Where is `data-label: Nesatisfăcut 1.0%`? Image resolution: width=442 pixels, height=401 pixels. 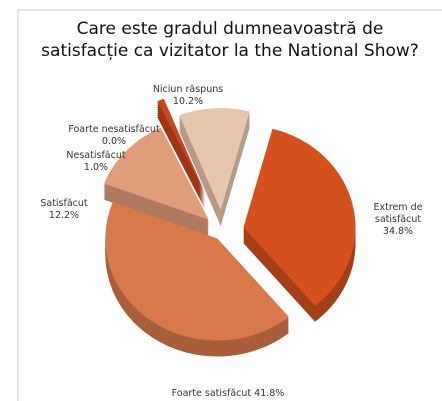
data-label: Nesatisfăcut 1.0% is located at coordinates (96, 162).